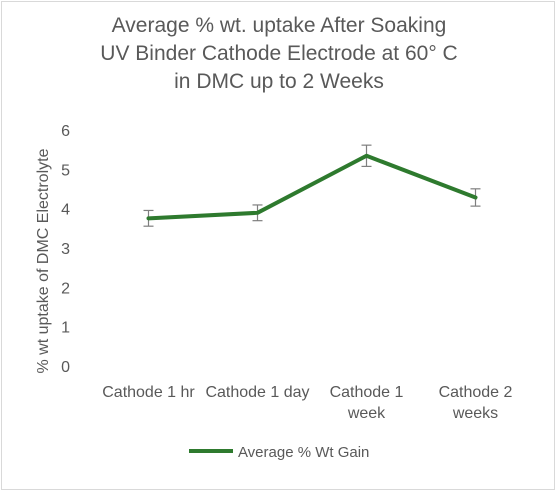 The image size is (558, 493). What do you see at coordinates (303, 452) in the screenshot?
I see `legend-label: Average % Wt Gain` at bounding box center [303, 452].